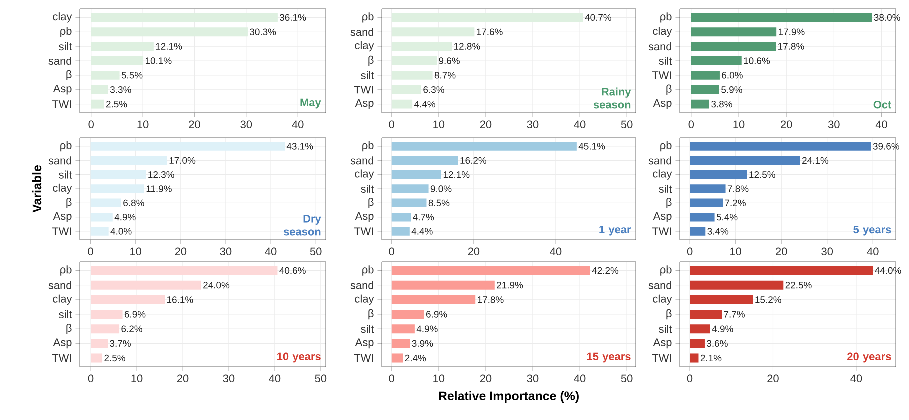  What do you see at coordinates (815, 160) in the screenshot?
I see `data-label: 24.1%` at bounding box center [815, 160].